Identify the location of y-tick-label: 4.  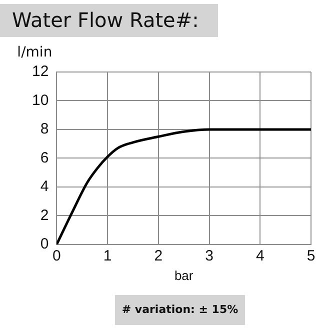
(44, 187).